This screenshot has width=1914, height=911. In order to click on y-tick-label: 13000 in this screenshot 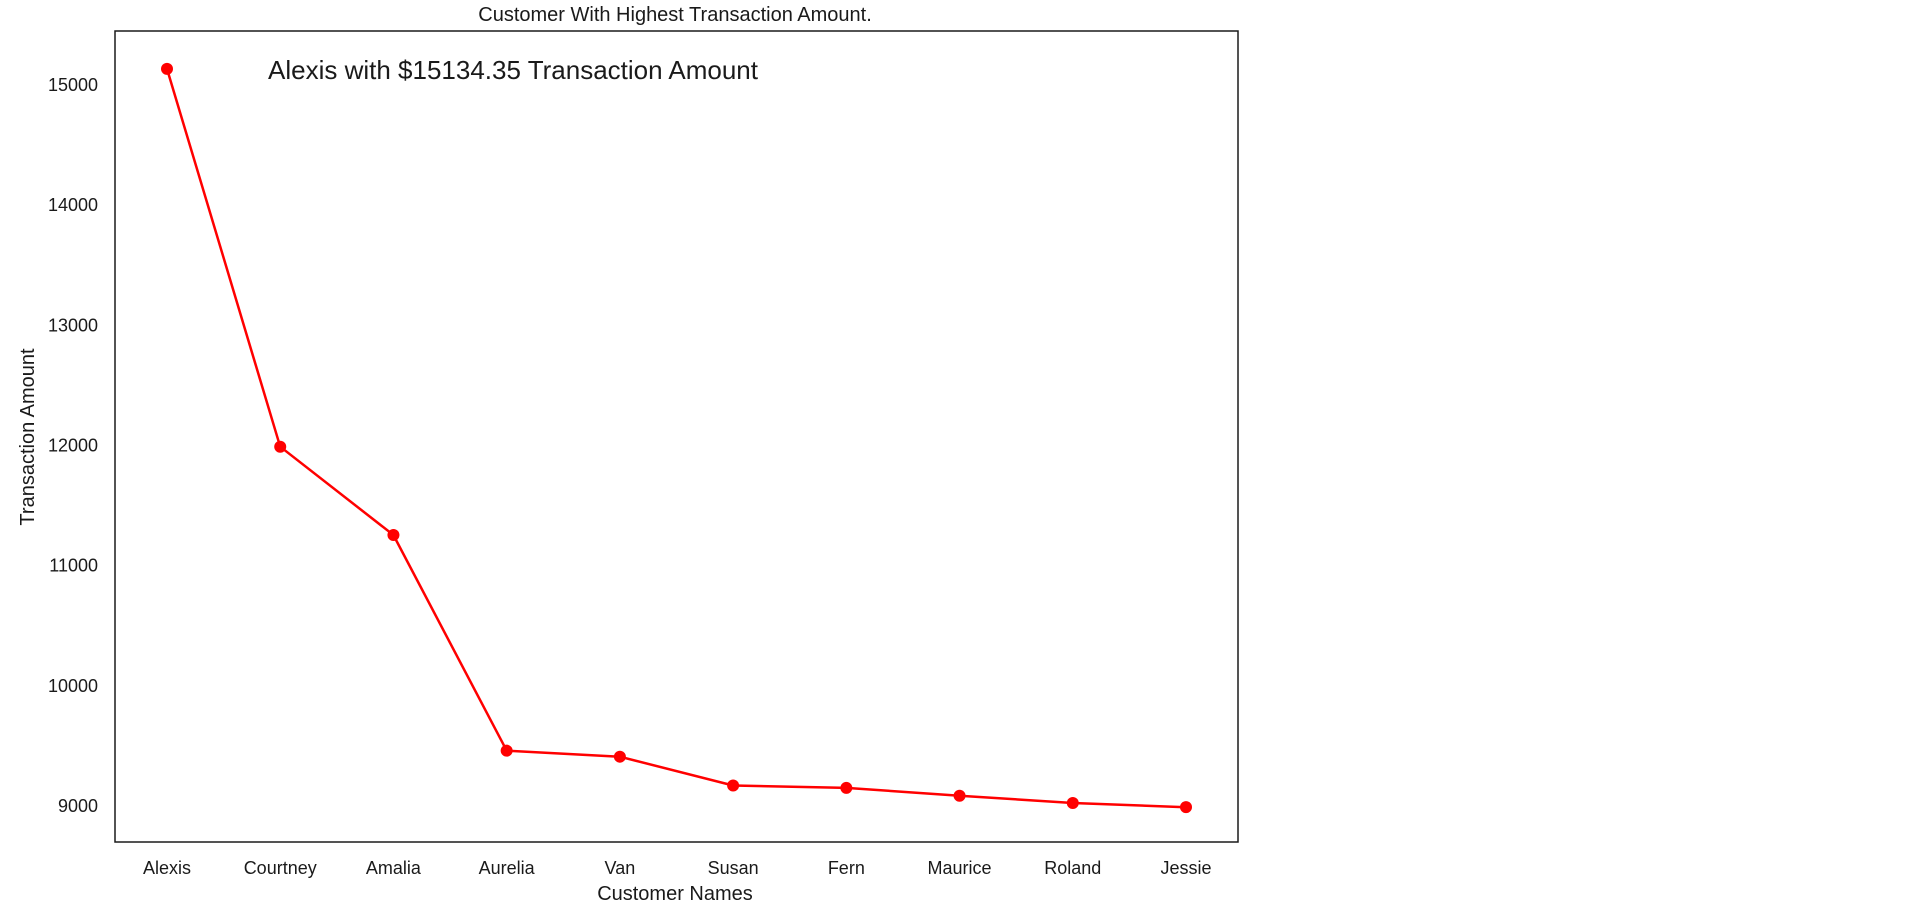, I will do `click(73, 325)`.